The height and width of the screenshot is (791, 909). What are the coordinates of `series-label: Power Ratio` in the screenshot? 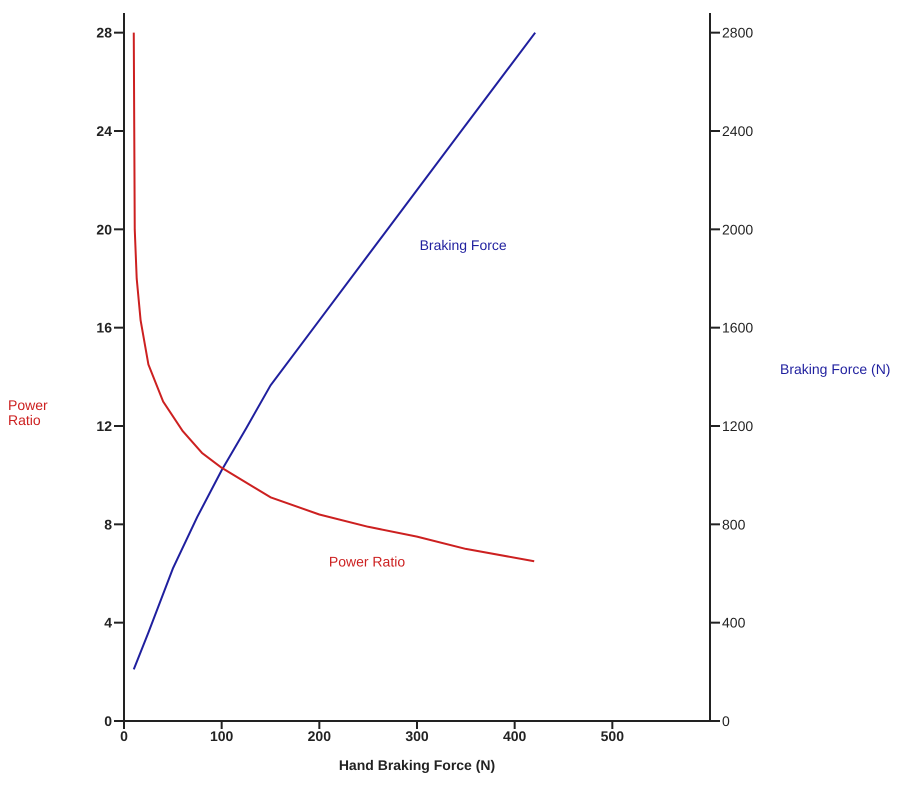 It's located at (367, 562).